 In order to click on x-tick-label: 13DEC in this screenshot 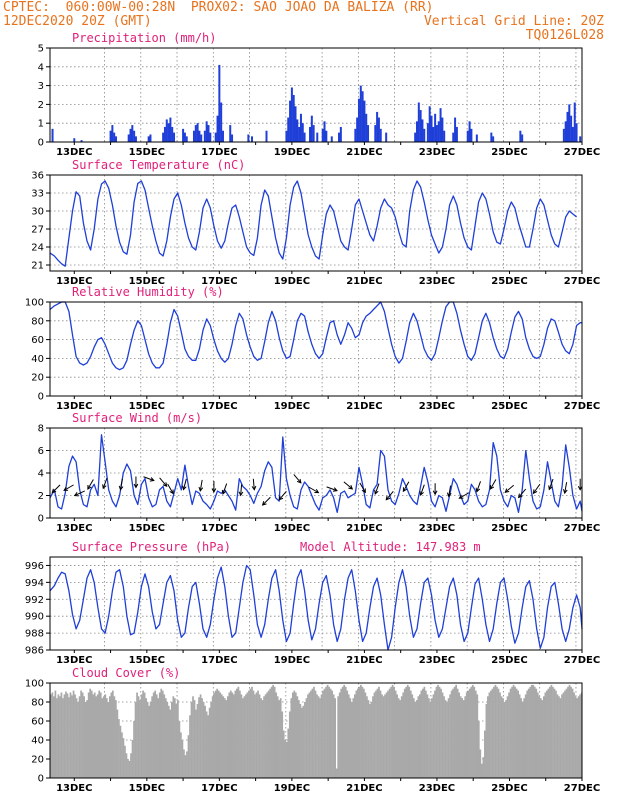, I will do `click(74, 528)`.